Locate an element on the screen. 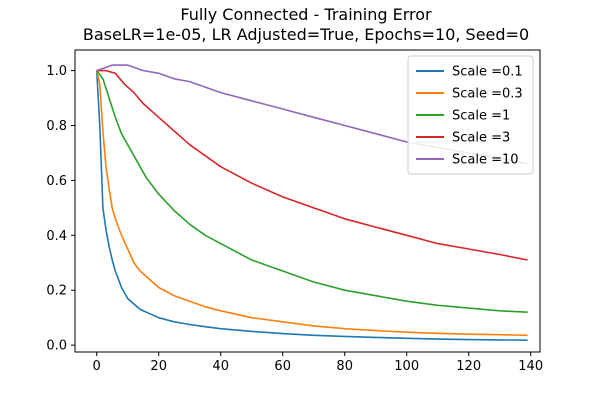 Image resolution: width=600 pixels, height=400 pixels. y-tick-label-1: 0.2 is located at coordinates (56, 291).